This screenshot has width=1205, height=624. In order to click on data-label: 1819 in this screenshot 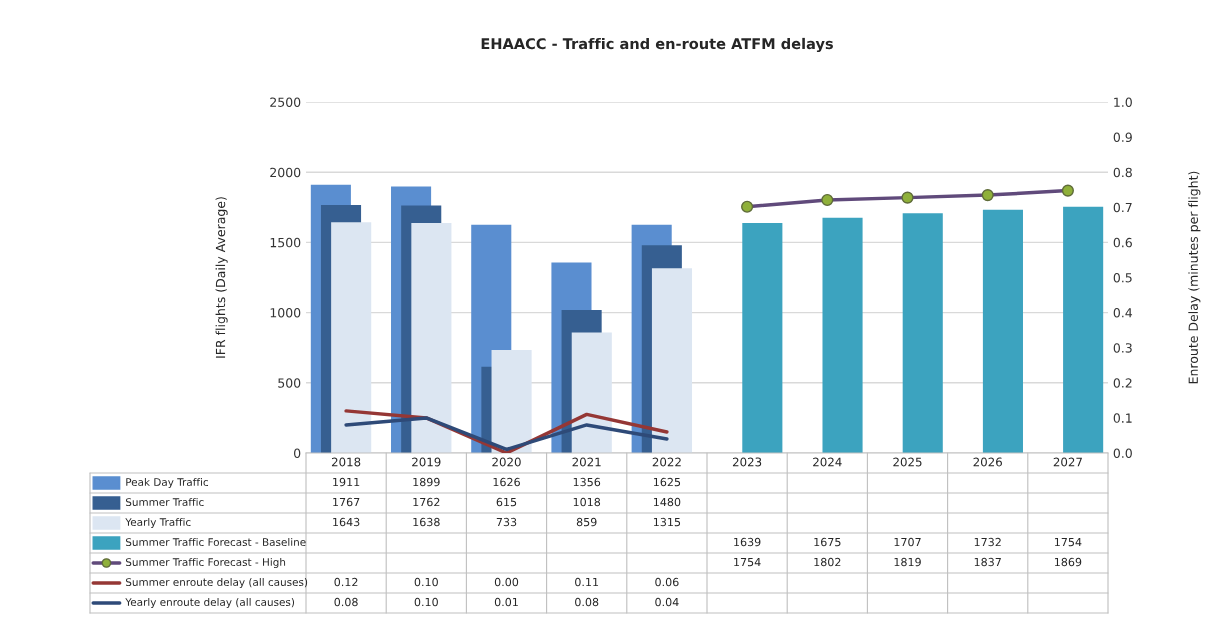, I will do `click(907, 562)`.